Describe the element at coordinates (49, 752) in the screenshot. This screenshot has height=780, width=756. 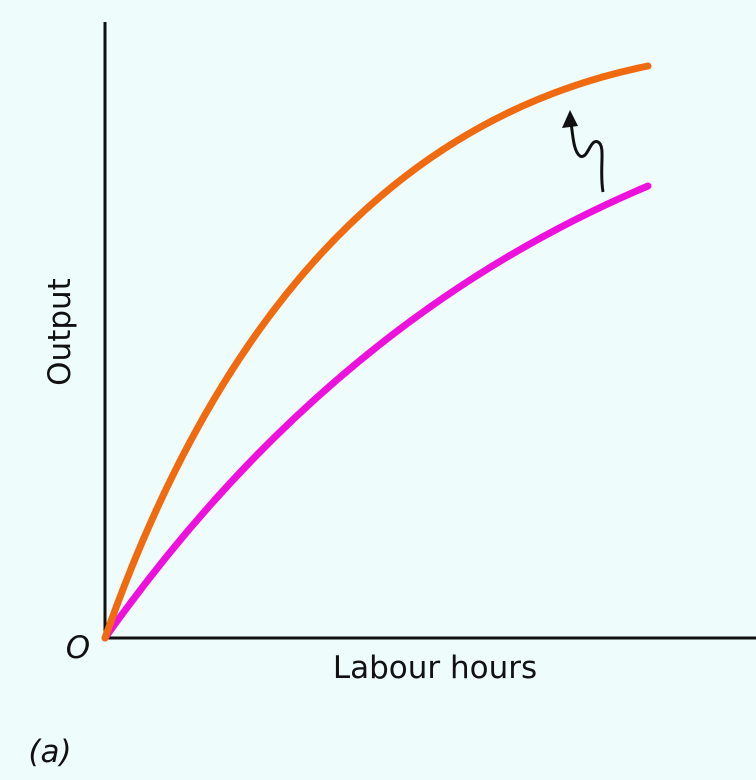
I see `panel-label: (a)` at that location.